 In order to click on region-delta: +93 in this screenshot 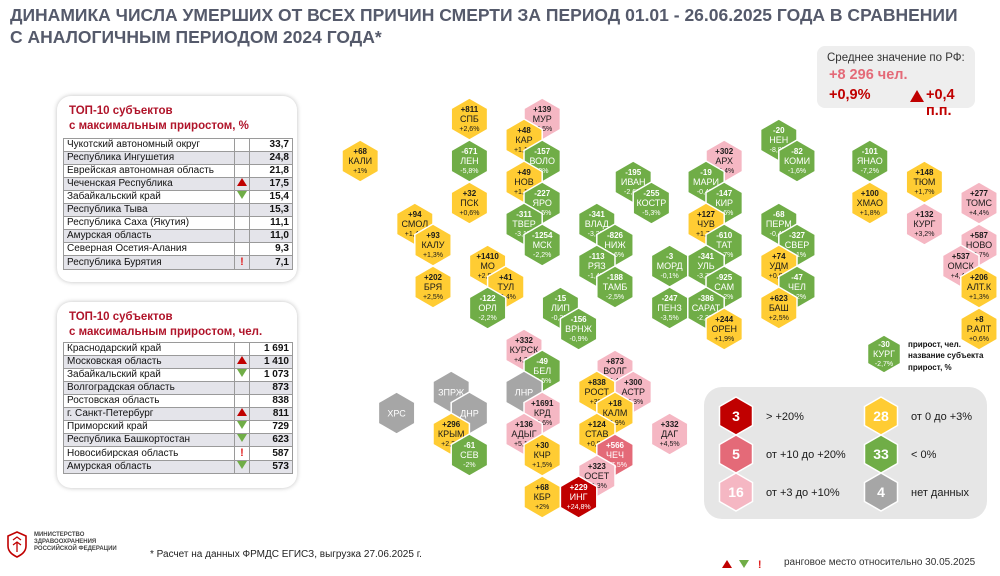, I will do `click(433, 235)`.